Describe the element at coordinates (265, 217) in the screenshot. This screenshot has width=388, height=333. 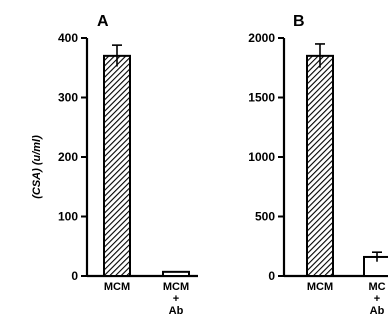
I see `y-tick-label: 500` at that location.